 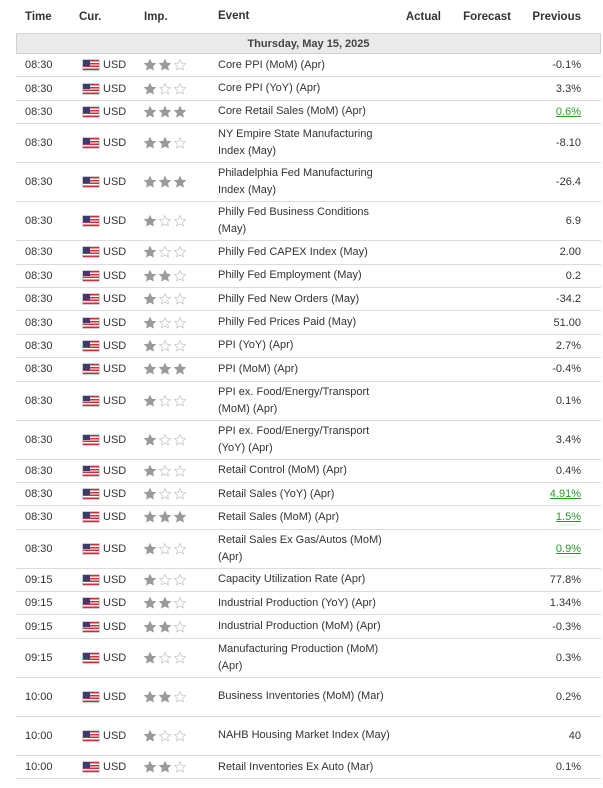 I want to click on header-previous: Previous, so click(x=556, y=16).